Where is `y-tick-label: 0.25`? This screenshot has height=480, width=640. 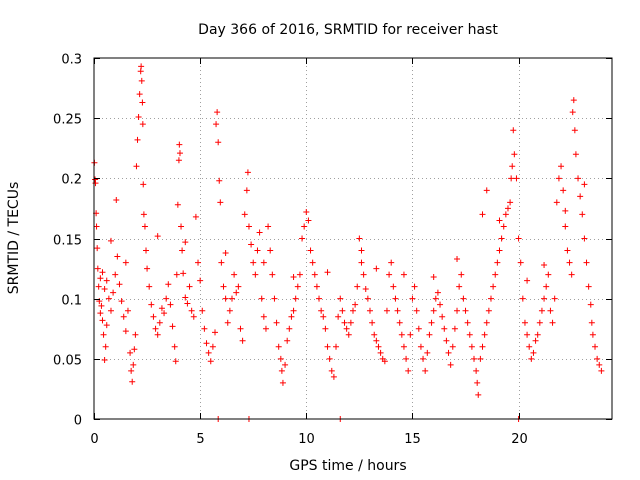
y-tick-label: 0.25 is located at coordinates (67, 120).